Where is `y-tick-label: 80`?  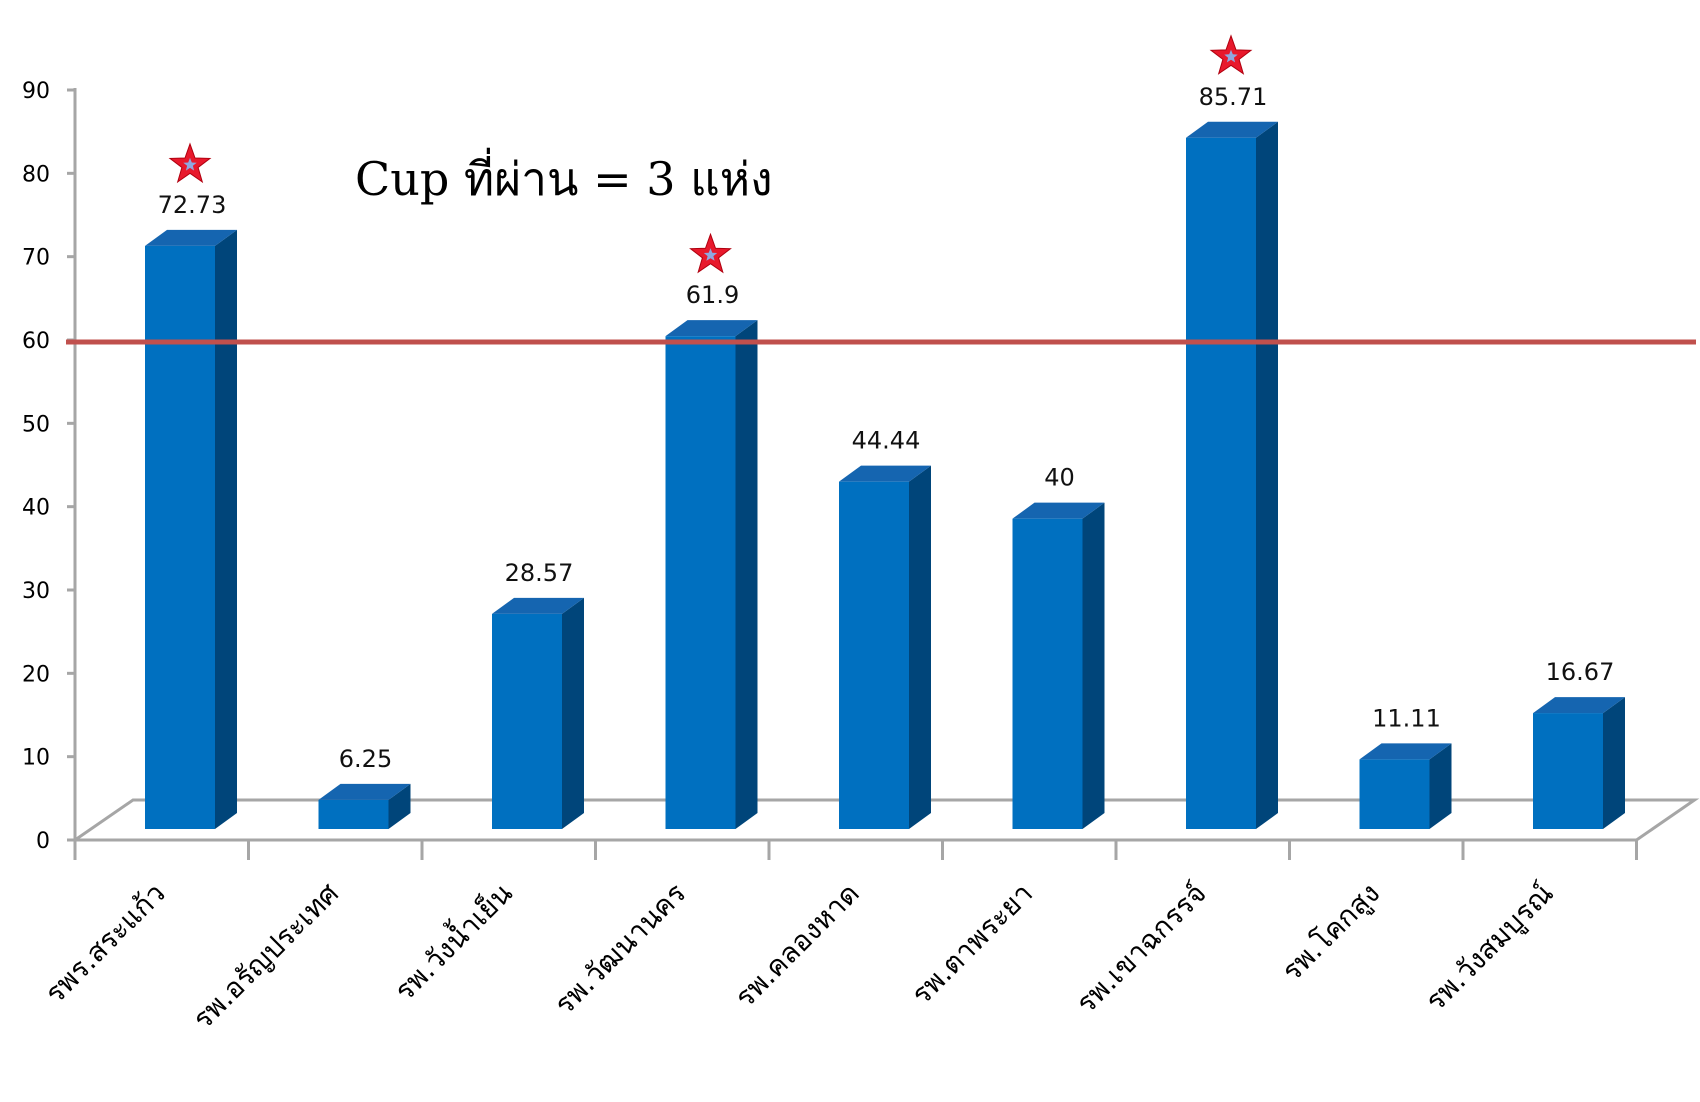 y-tick-label: 80 is located at coordinates (36, 174).